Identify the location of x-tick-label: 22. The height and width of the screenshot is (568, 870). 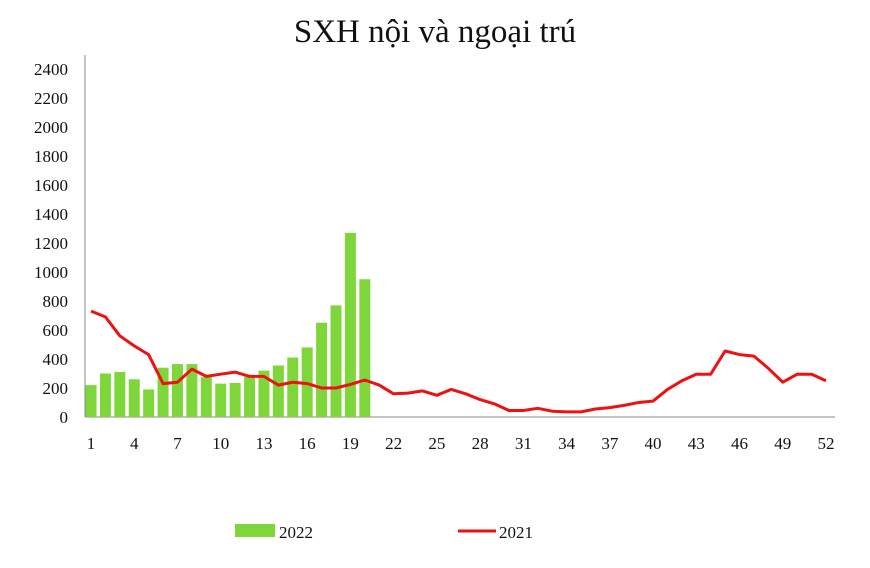
(393, 443).